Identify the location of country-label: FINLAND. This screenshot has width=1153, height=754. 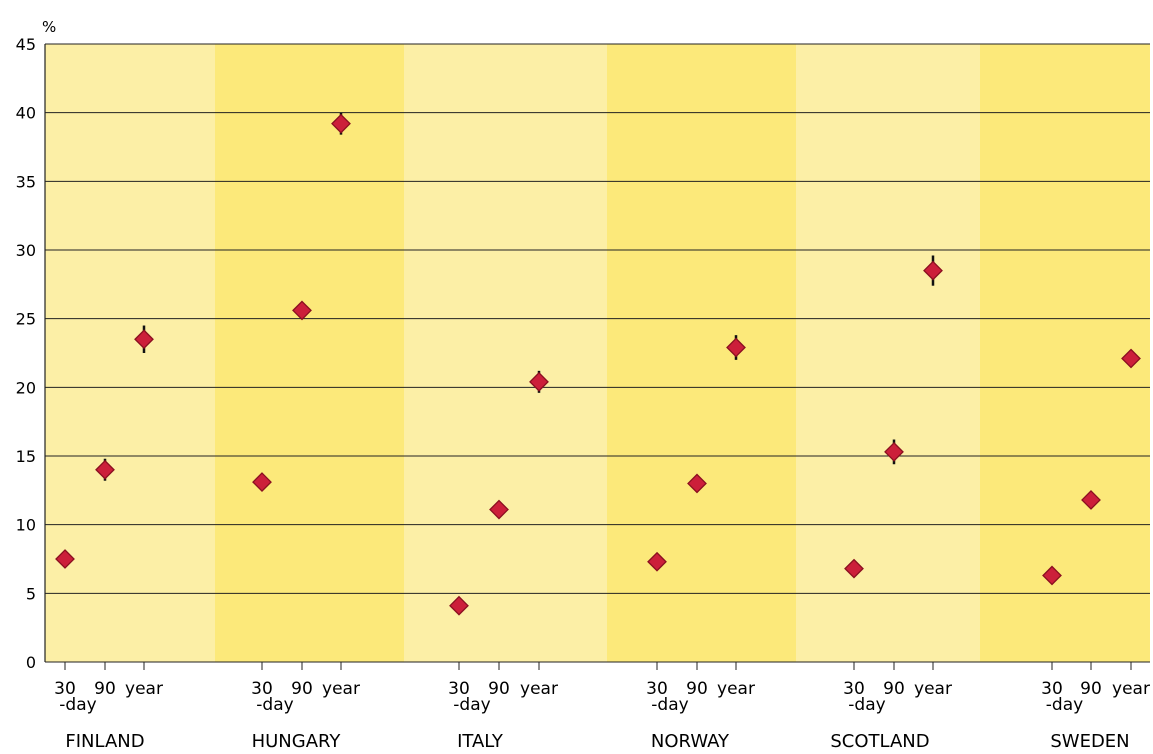
(104, 741).